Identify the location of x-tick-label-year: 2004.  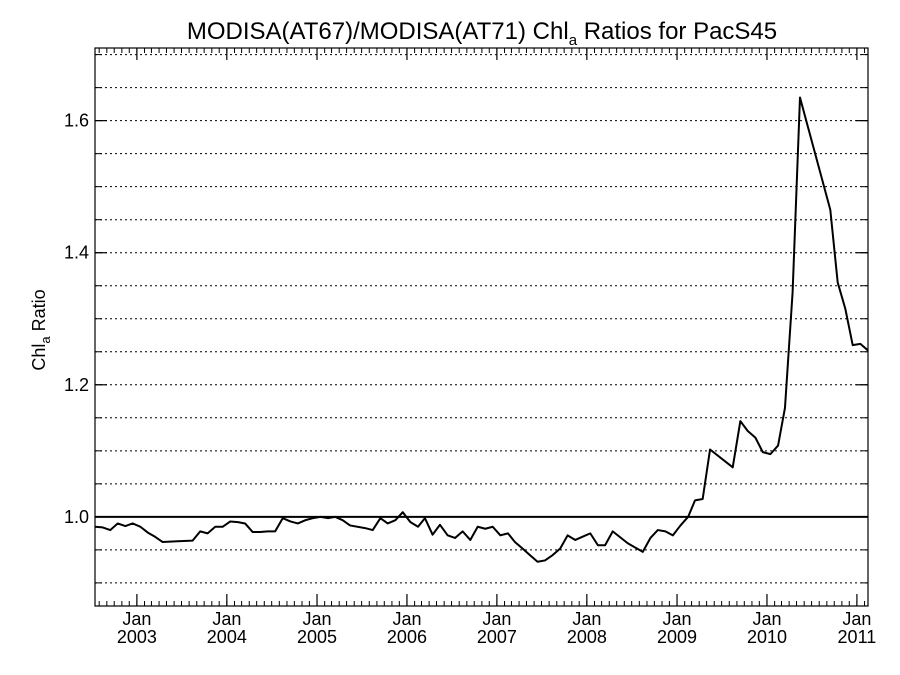
(227, 637).